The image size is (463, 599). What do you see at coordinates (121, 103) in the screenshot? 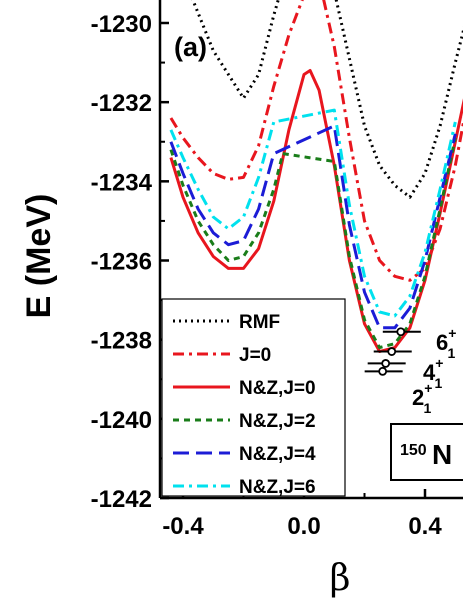
I see `y-tick-label: -1232` at bounding box center [121, 103].